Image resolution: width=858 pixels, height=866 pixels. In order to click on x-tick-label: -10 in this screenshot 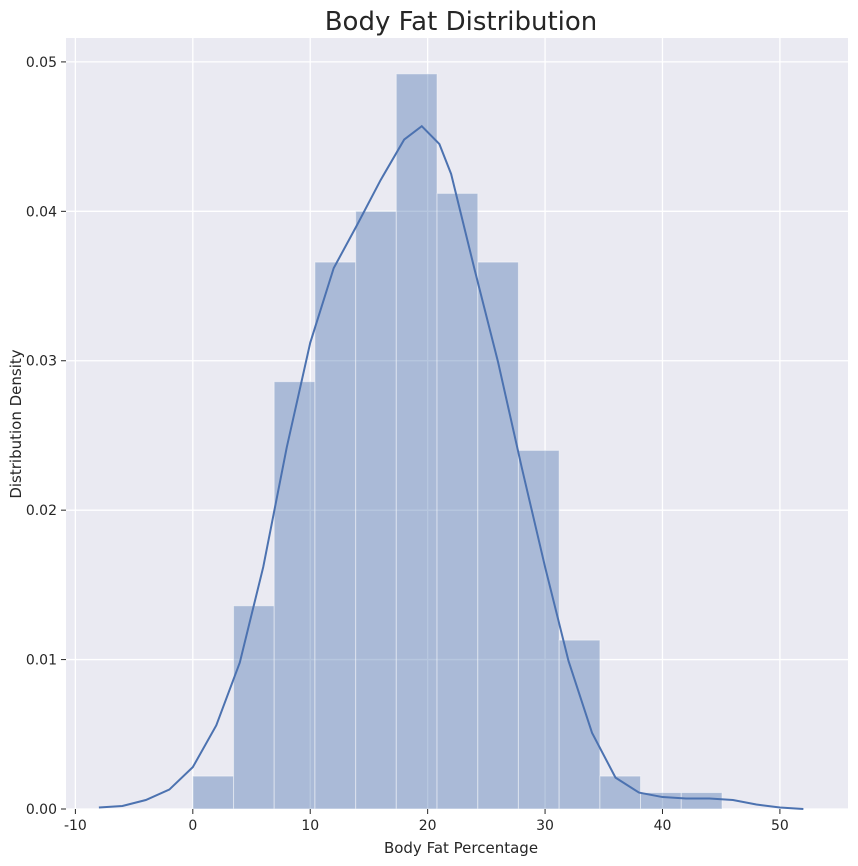, I will do `click(75, 826)`.